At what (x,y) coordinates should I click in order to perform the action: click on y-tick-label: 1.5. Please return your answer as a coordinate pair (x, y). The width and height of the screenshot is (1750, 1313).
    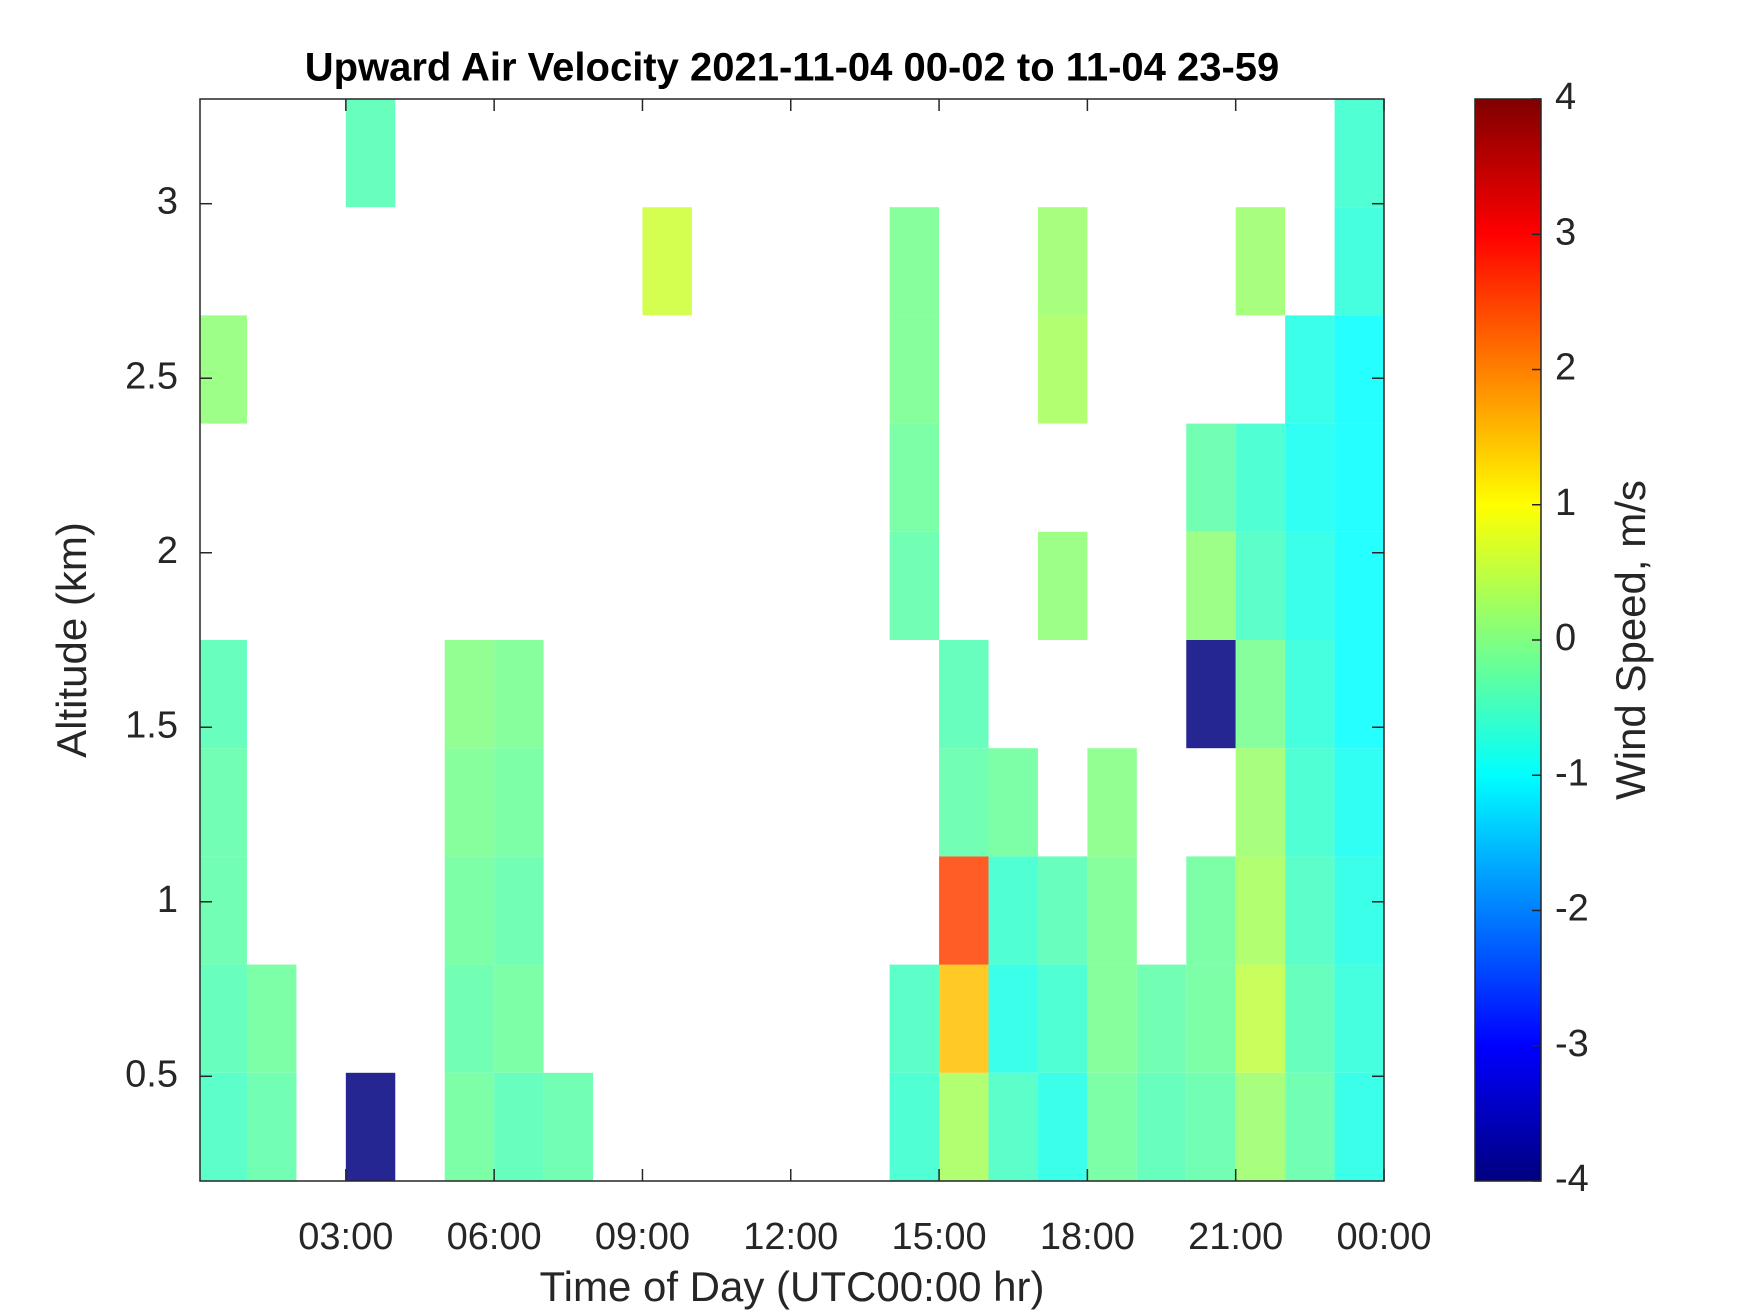
    Looking at the image, I should click on (151, 725).